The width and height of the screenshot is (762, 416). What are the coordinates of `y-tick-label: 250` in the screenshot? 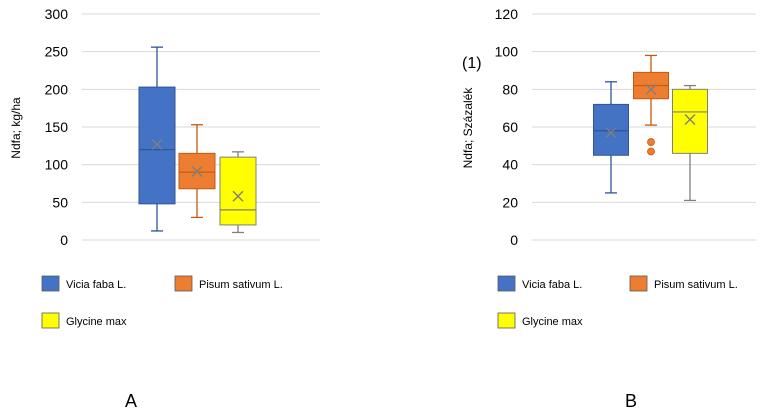 It's located at (57, 52).